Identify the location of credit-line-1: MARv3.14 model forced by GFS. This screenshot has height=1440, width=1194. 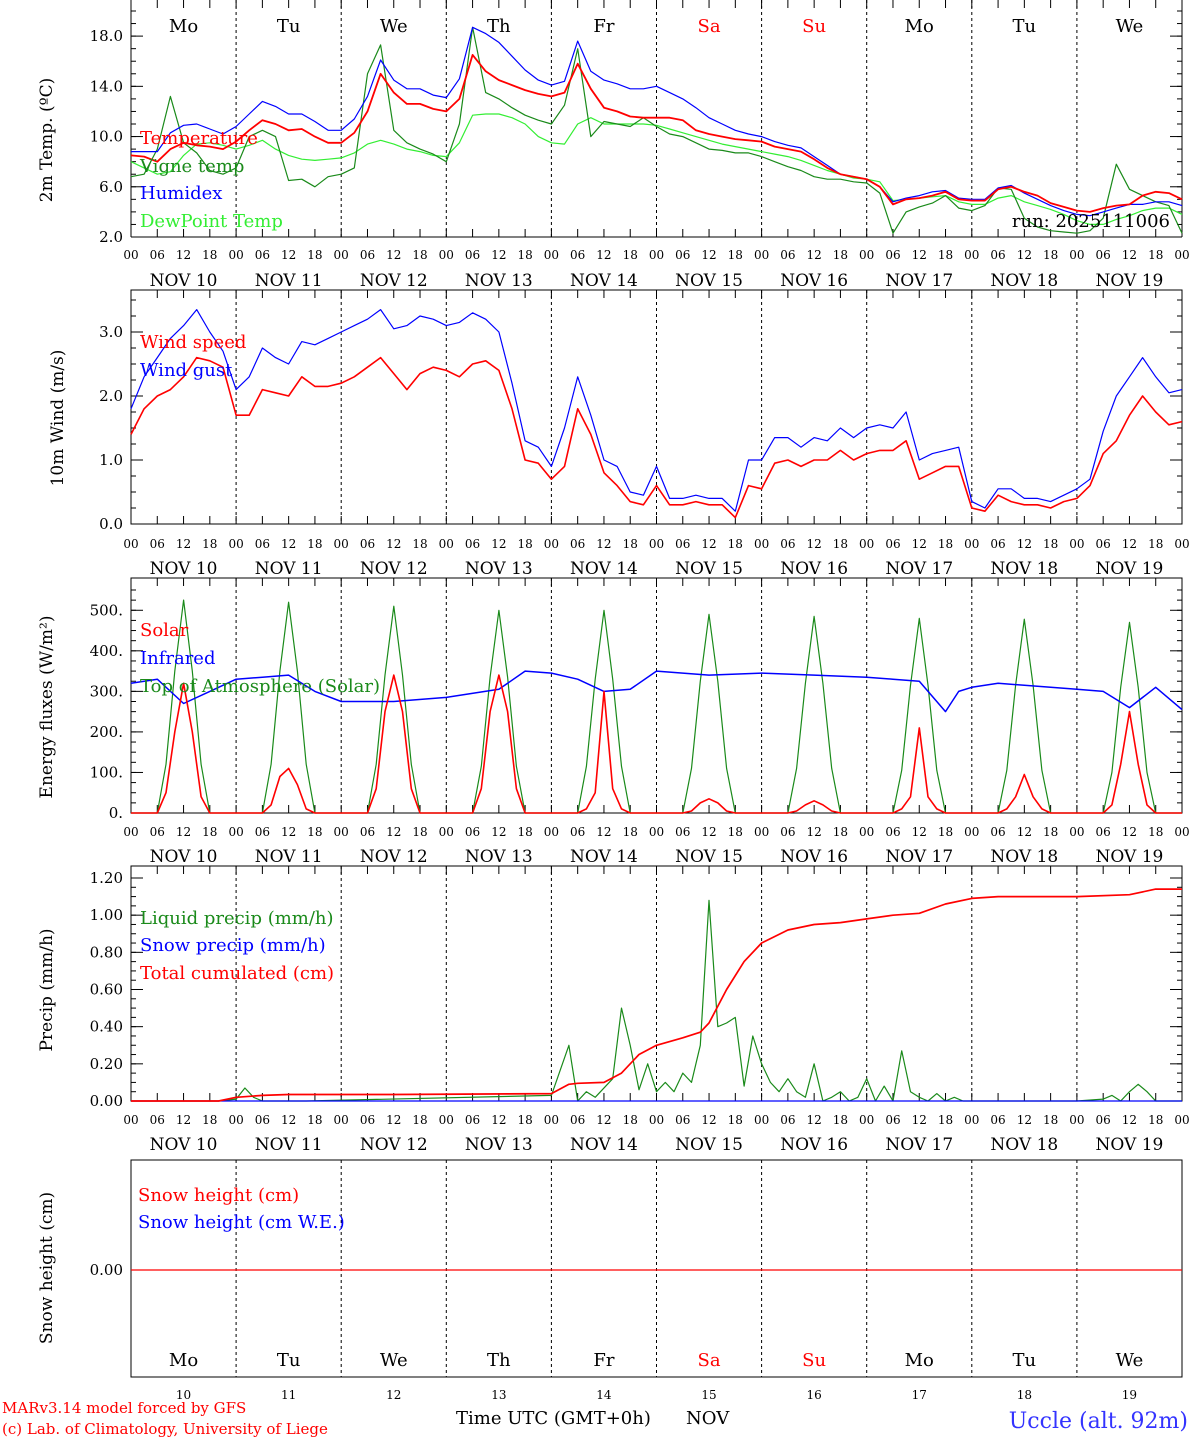
(124, 1408).